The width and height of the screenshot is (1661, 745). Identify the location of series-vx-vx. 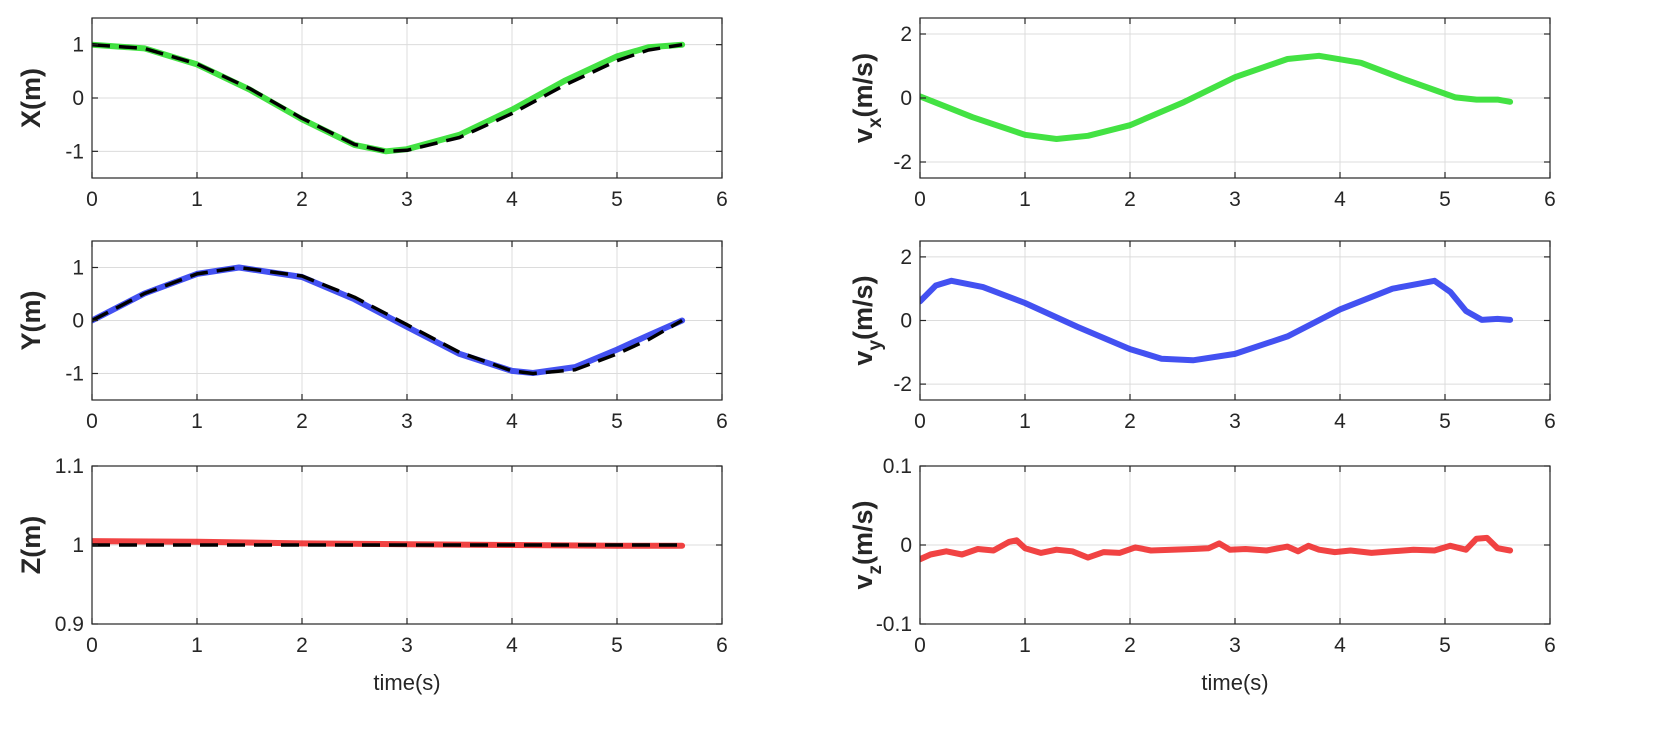
(1217, 97).